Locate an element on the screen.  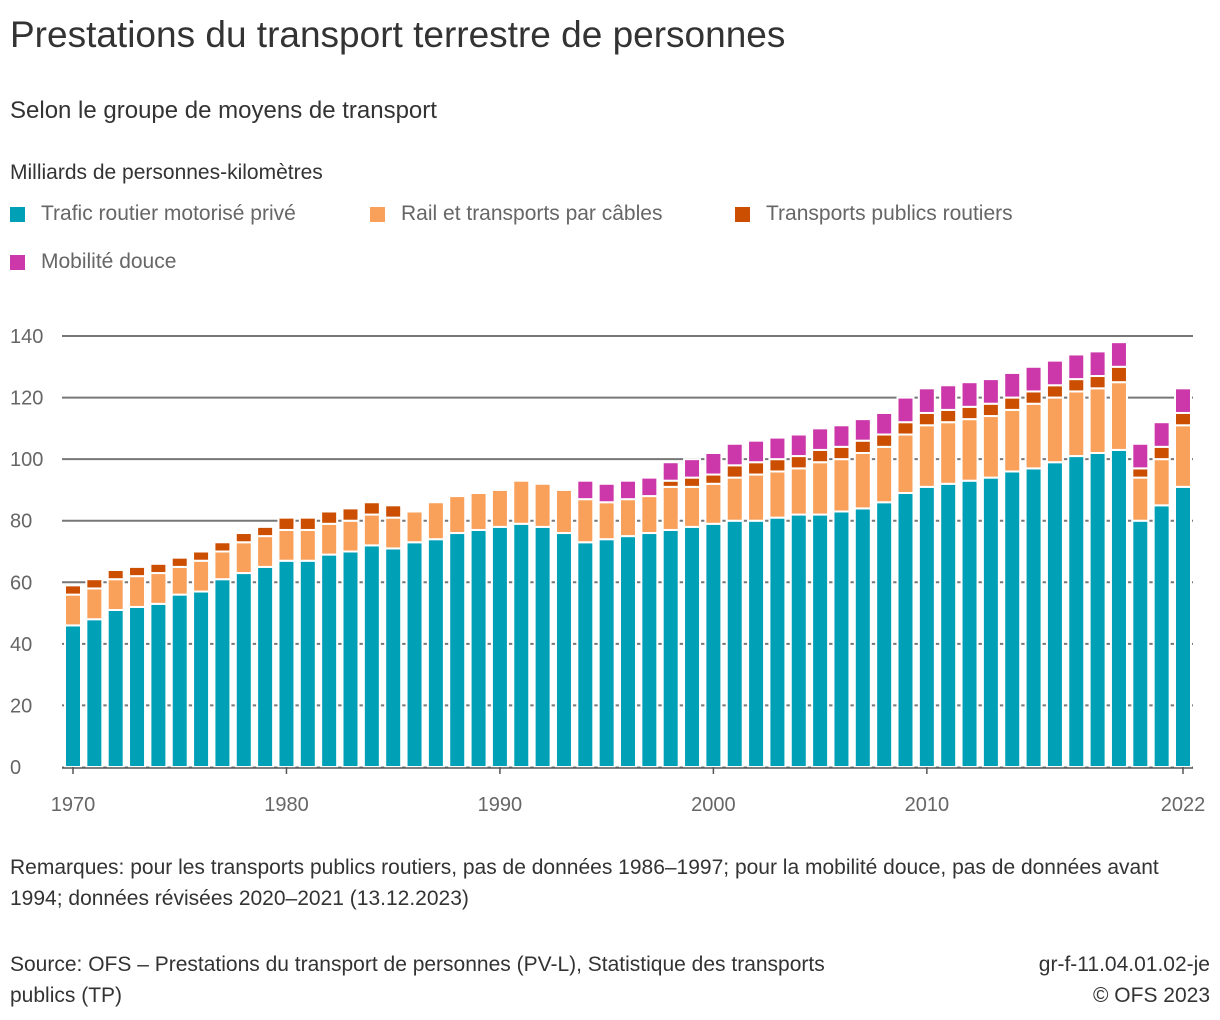
x-tick-label: 2022 is located at coordinates (1183, 805).